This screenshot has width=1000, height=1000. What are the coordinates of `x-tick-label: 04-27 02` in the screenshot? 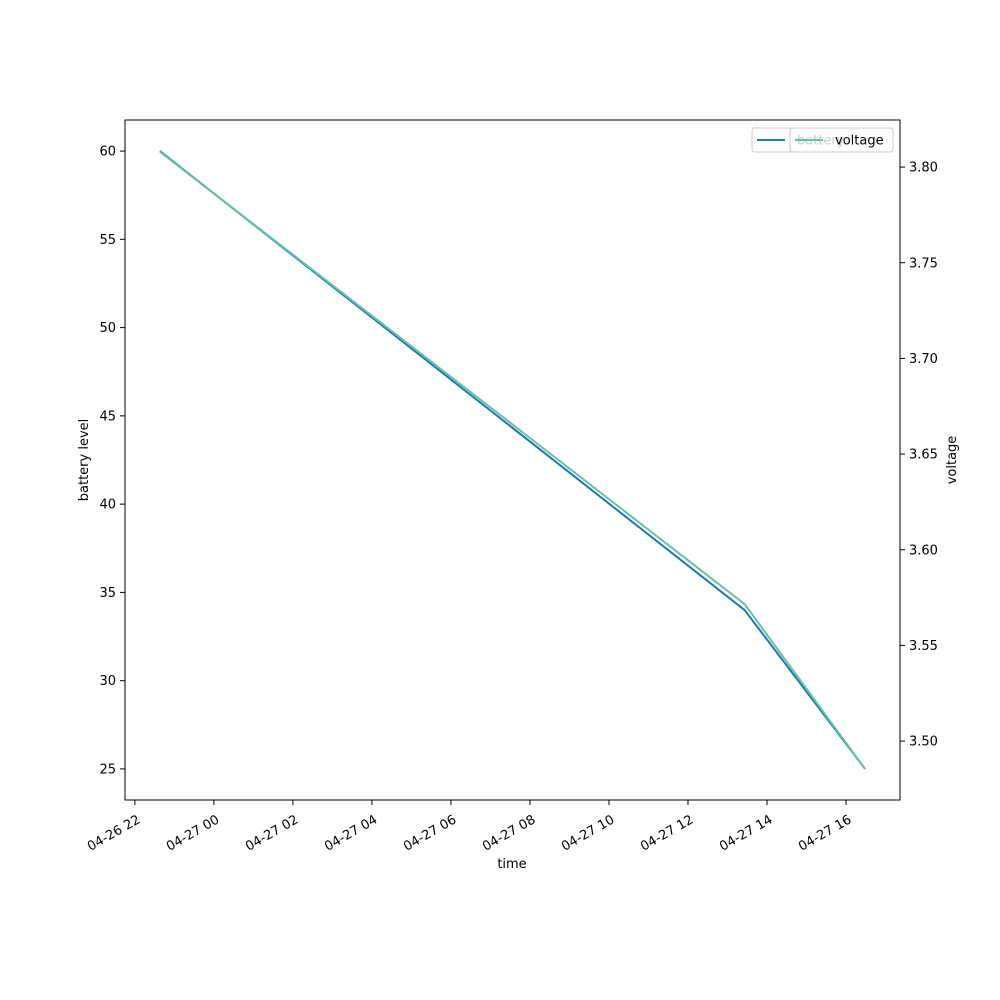 It's located at (272, 833).